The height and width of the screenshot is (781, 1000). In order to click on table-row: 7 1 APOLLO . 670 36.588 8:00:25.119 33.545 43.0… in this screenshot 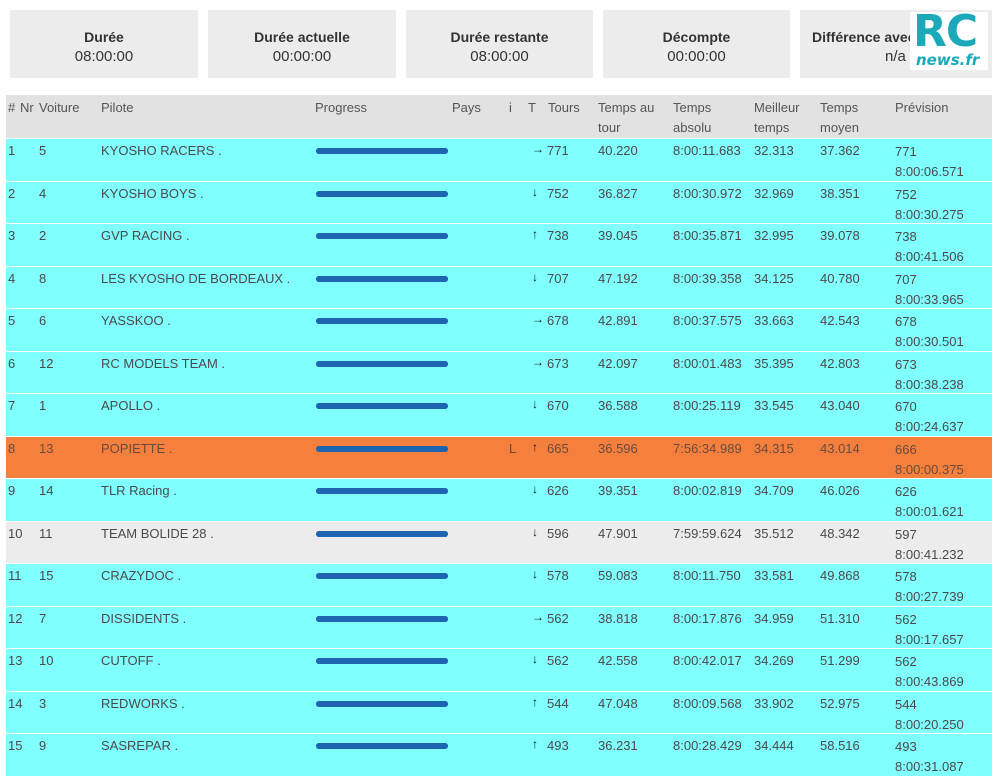, I will do `click(499, 414)`.